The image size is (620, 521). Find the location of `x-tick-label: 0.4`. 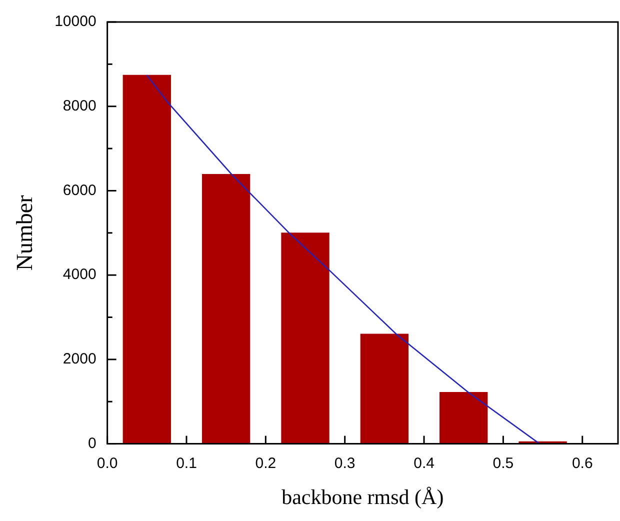

x-tick-label: 0.4 is located at coordinates (424, 463).